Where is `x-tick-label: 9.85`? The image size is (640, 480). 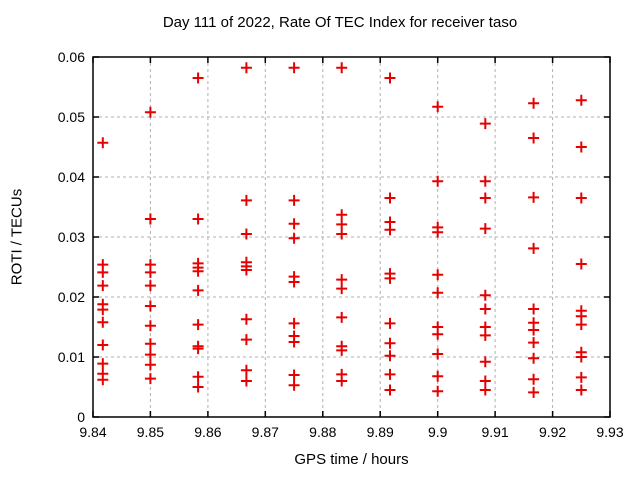 x-tick-label: 9.85 is located at coordinates (150, 432).